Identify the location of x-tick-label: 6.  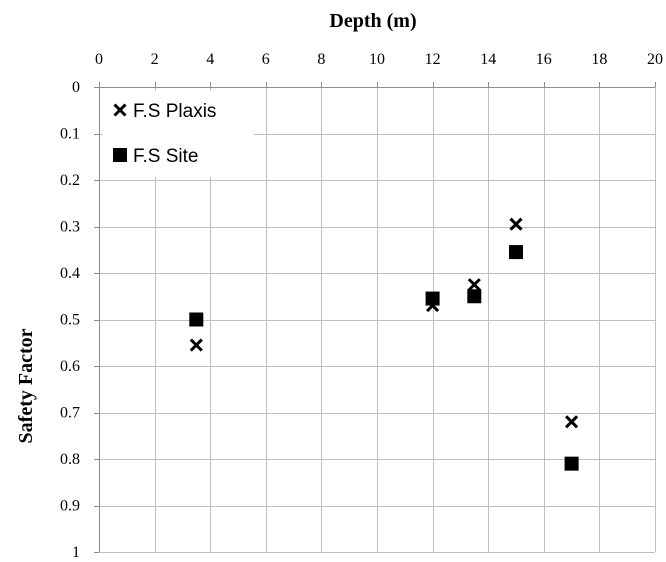
(266, 59).